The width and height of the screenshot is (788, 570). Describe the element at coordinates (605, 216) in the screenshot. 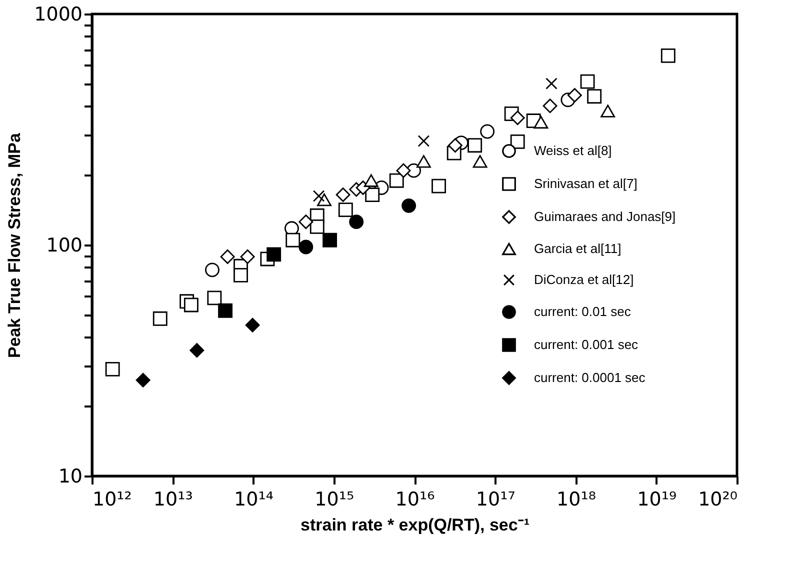

I see `legend-label: Guimaraes and Jonas[9]` at that location.